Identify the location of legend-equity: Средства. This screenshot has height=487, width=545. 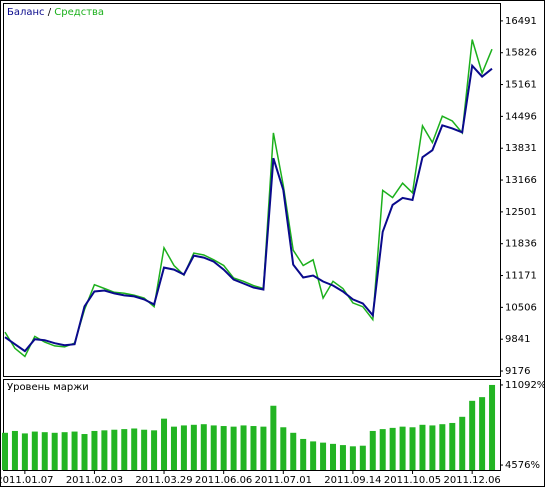
(79, 12).